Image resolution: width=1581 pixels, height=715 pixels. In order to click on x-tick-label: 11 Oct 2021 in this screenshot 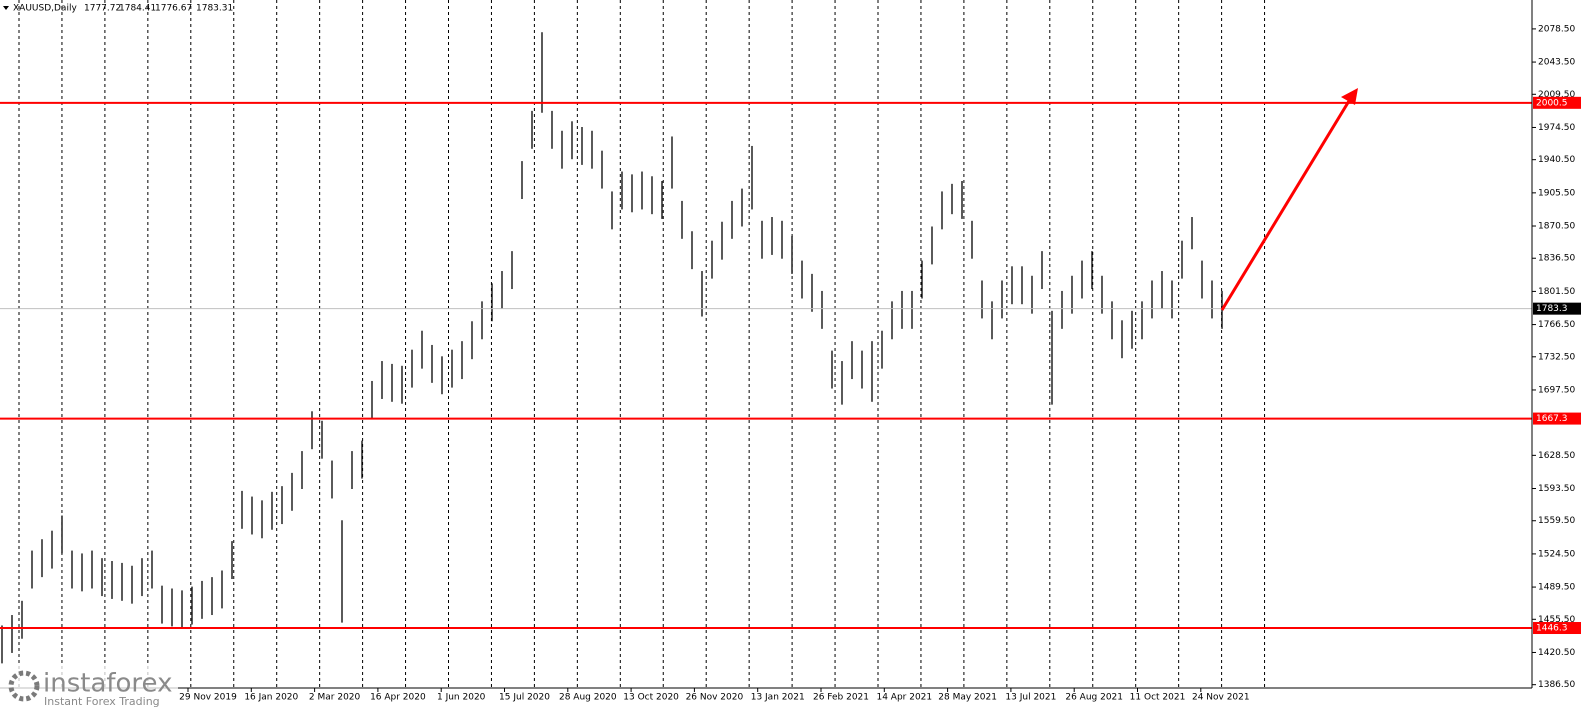, I will do `click(1158, 698)`.